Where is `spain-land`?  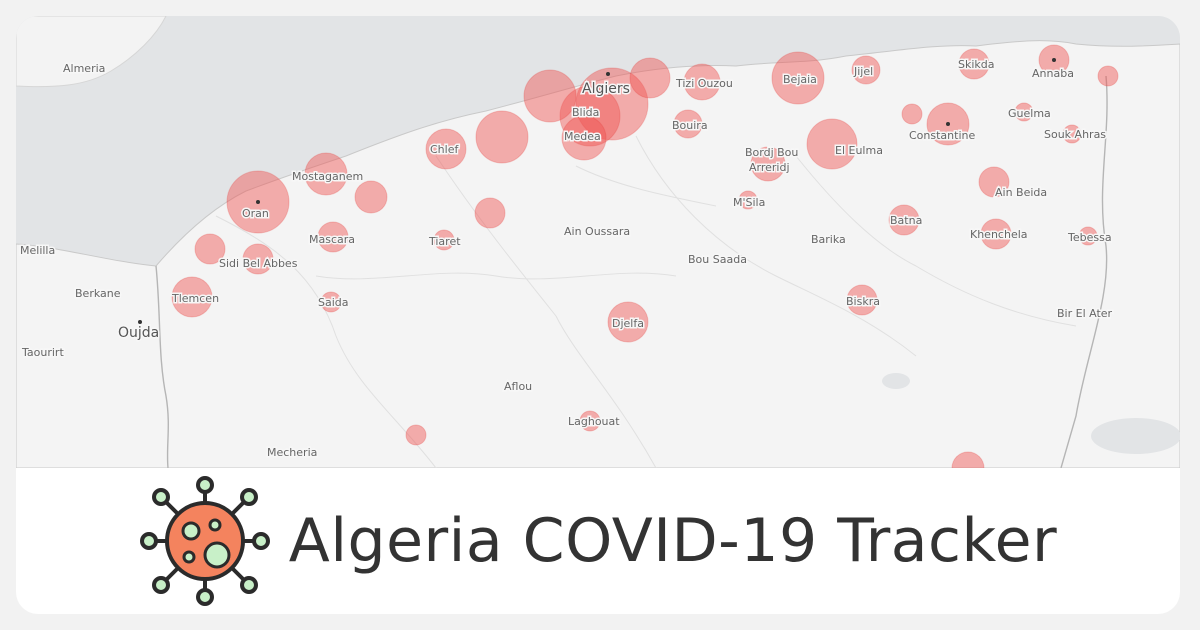
spain-land is located at coordinates (91, 52).